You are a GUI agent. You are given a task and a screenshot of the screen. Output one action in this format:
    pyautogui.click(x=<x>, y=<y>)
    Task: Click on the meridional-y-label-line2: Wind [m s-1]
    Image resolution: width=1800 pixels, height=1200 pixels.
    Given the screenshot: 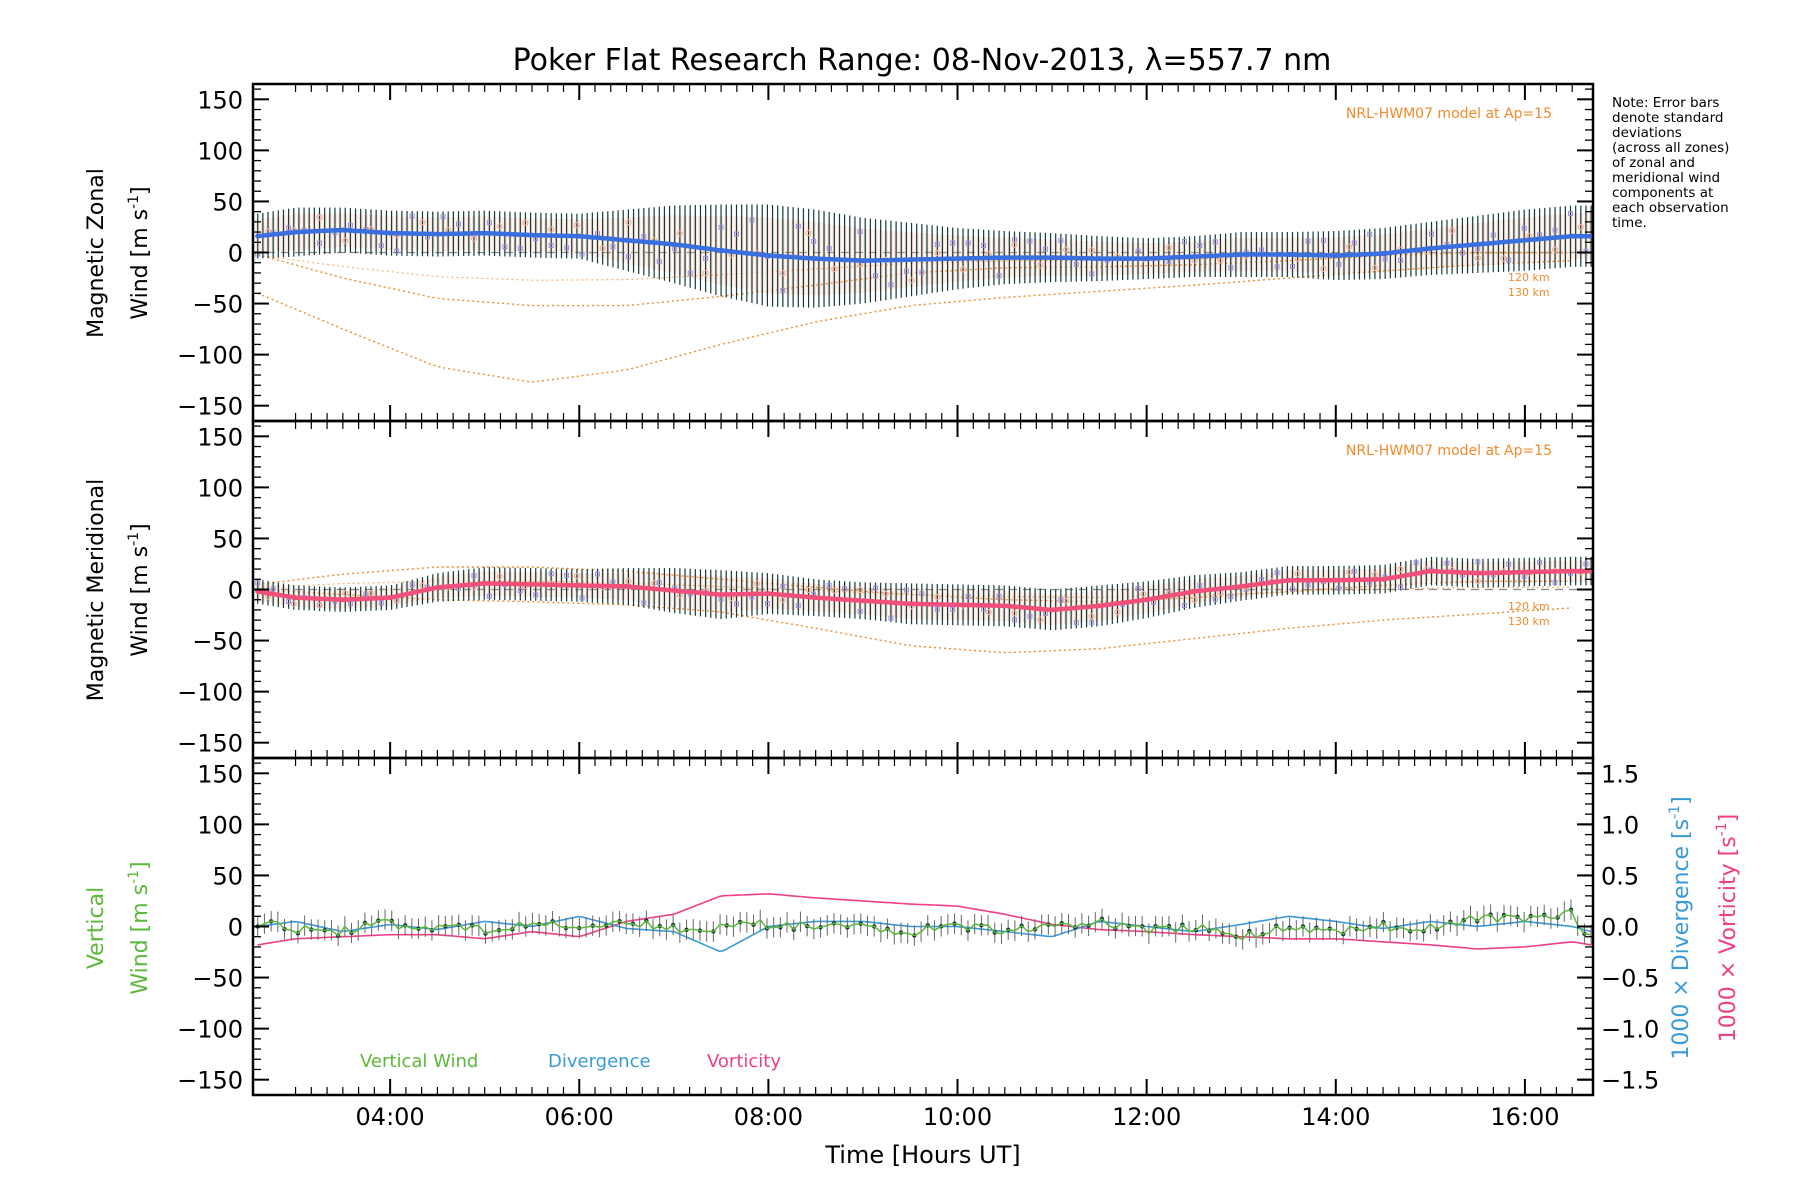 What is the action you would take?
    pyautogui.click(x=139, y=589)
    